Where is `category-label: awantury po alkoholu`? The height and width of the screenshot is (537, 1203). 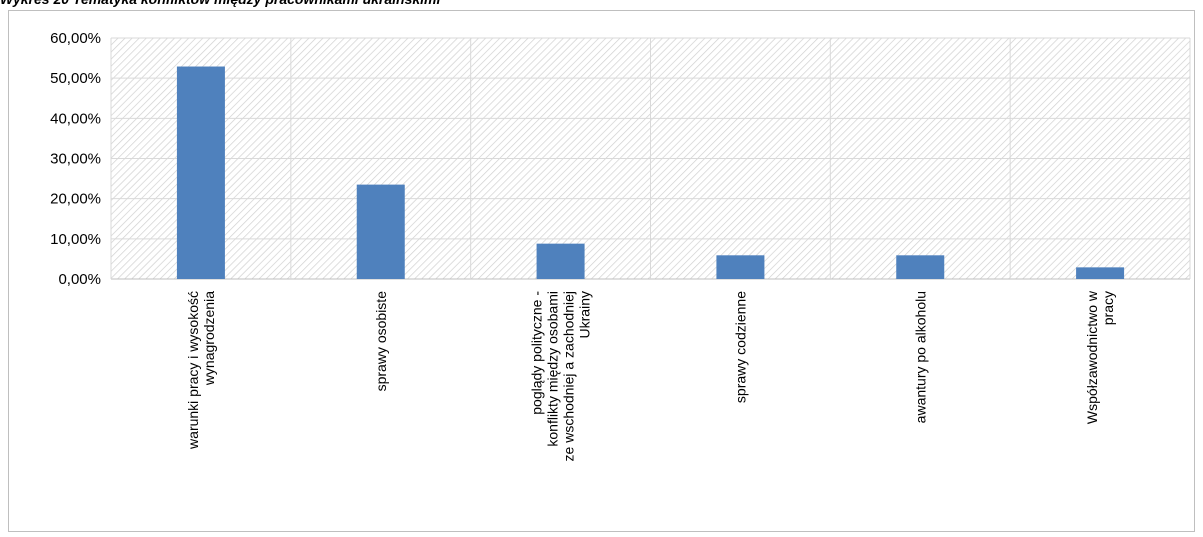 category-label: awantury po alkoholu is located at coordinates (920, 357).